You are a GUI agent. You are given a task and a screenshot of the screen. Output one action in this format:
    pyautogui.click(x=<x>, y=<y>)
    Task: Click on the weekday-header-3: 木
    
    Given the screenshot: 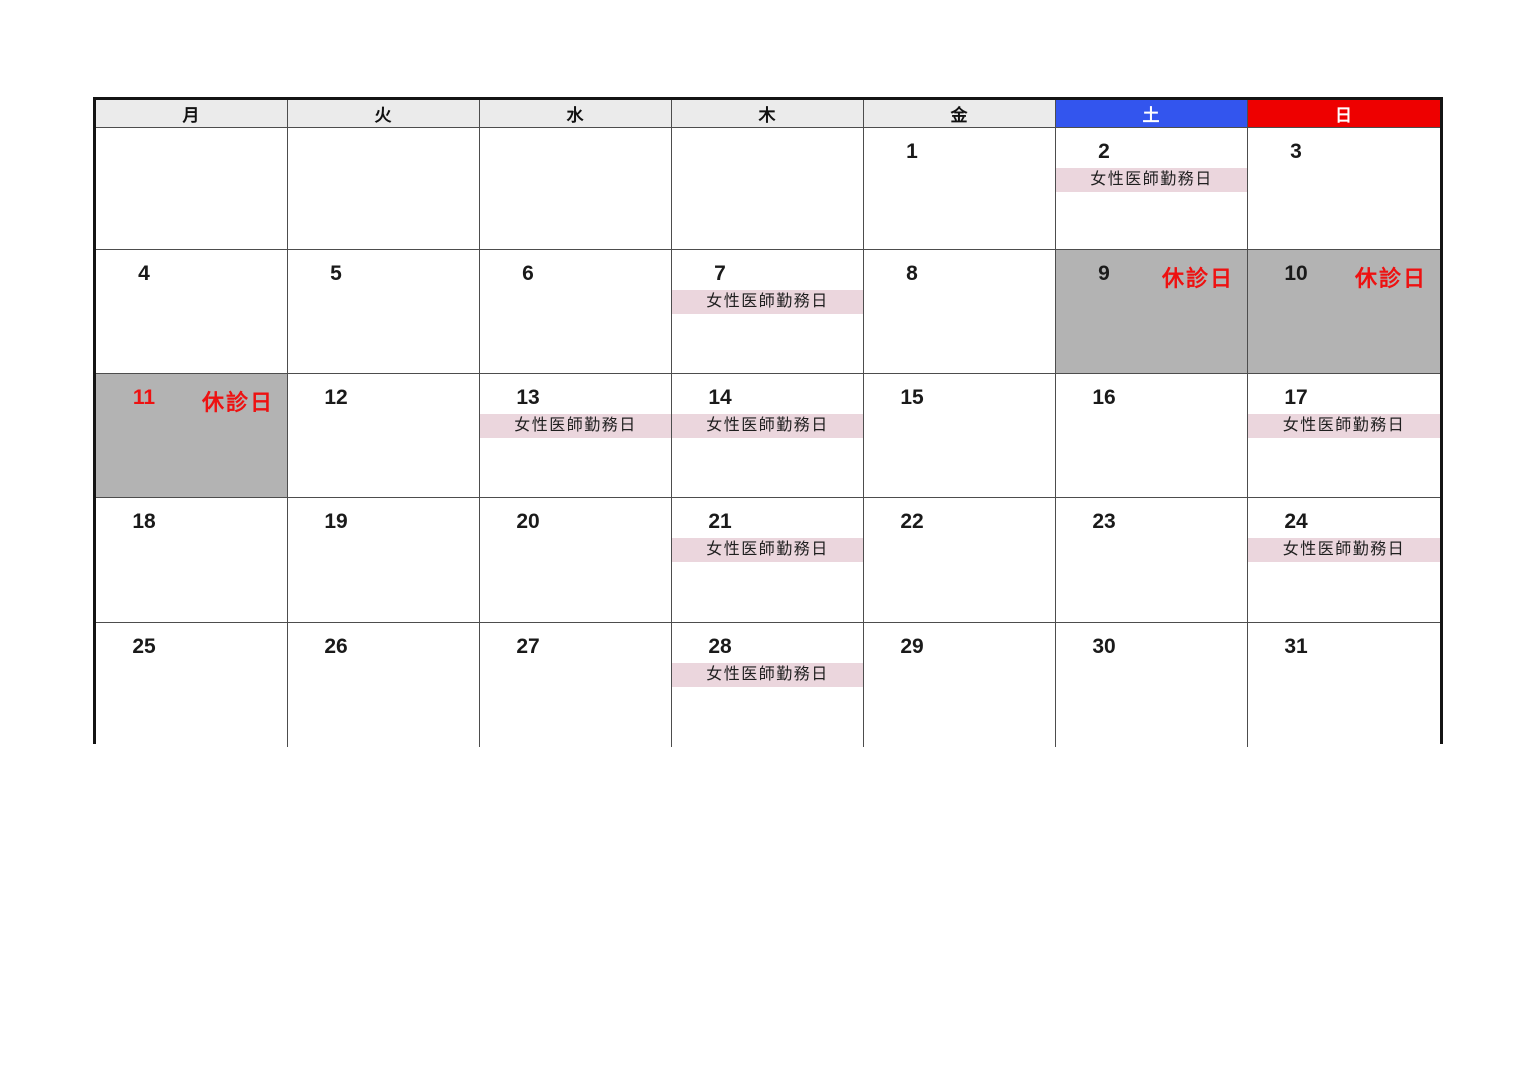 What is the action you would take?
    pyautogui.click(x=768, y=114)
    